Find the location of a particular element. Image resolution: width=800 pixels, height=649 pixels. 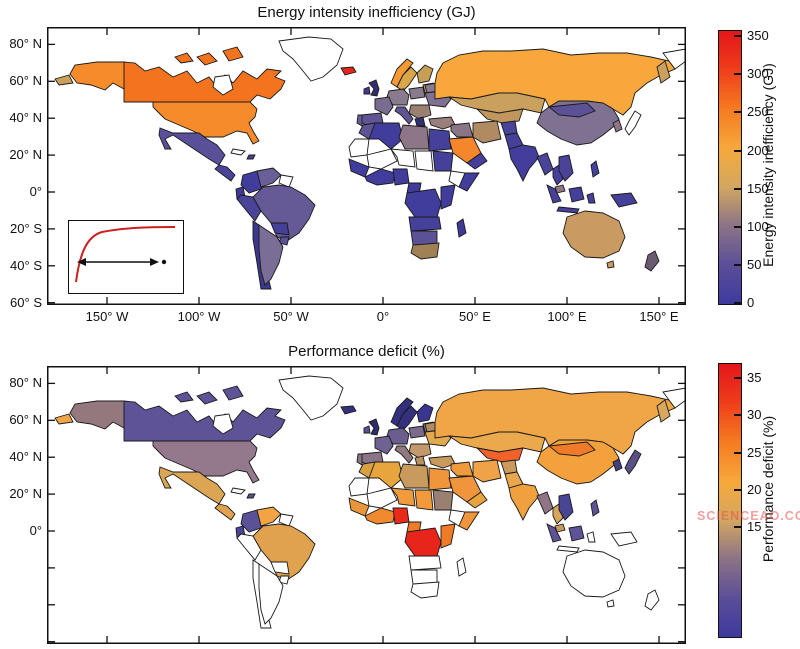

region-indochina is located at coordinates (566, 507).